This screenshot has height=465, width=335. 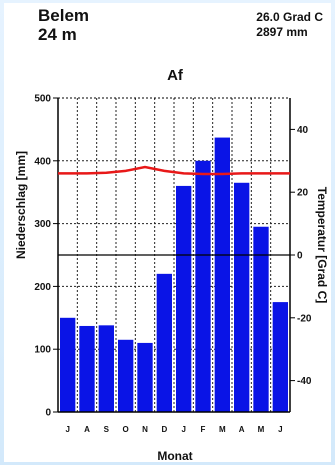 I want to click on left-tick-label: 0, so click(x=48, y=413).